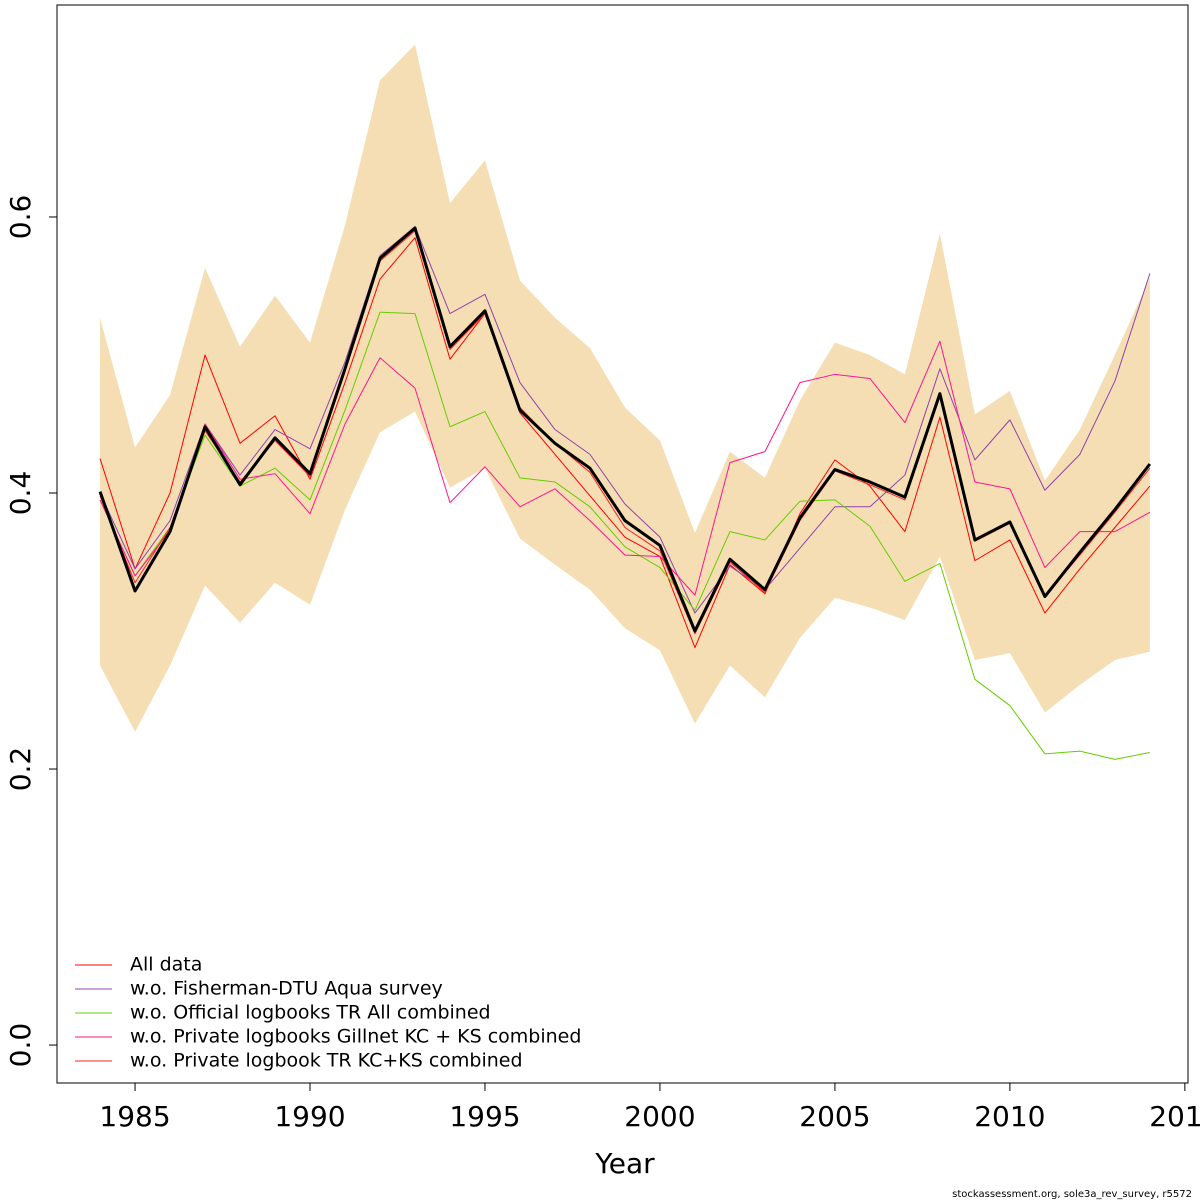  I want to click on x-tick-label: 1985, so click(134, 1116).